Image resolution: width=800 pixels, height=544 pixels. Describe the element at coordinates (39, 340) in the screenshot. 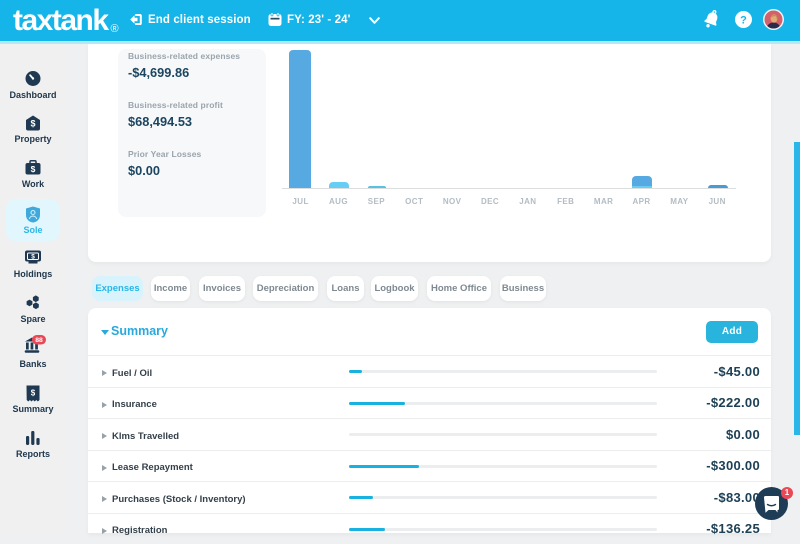

I see `svg-text: 88` at that location.